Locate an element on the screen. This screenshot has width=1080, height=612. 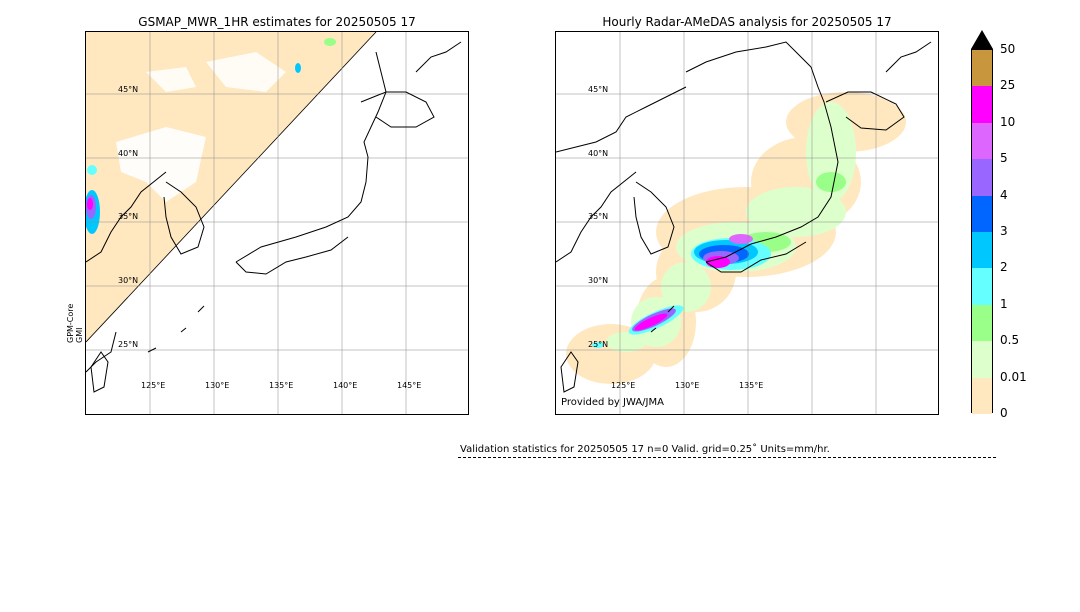
colorbar-tick-label: 1 is located at coordinates (1004, 303).